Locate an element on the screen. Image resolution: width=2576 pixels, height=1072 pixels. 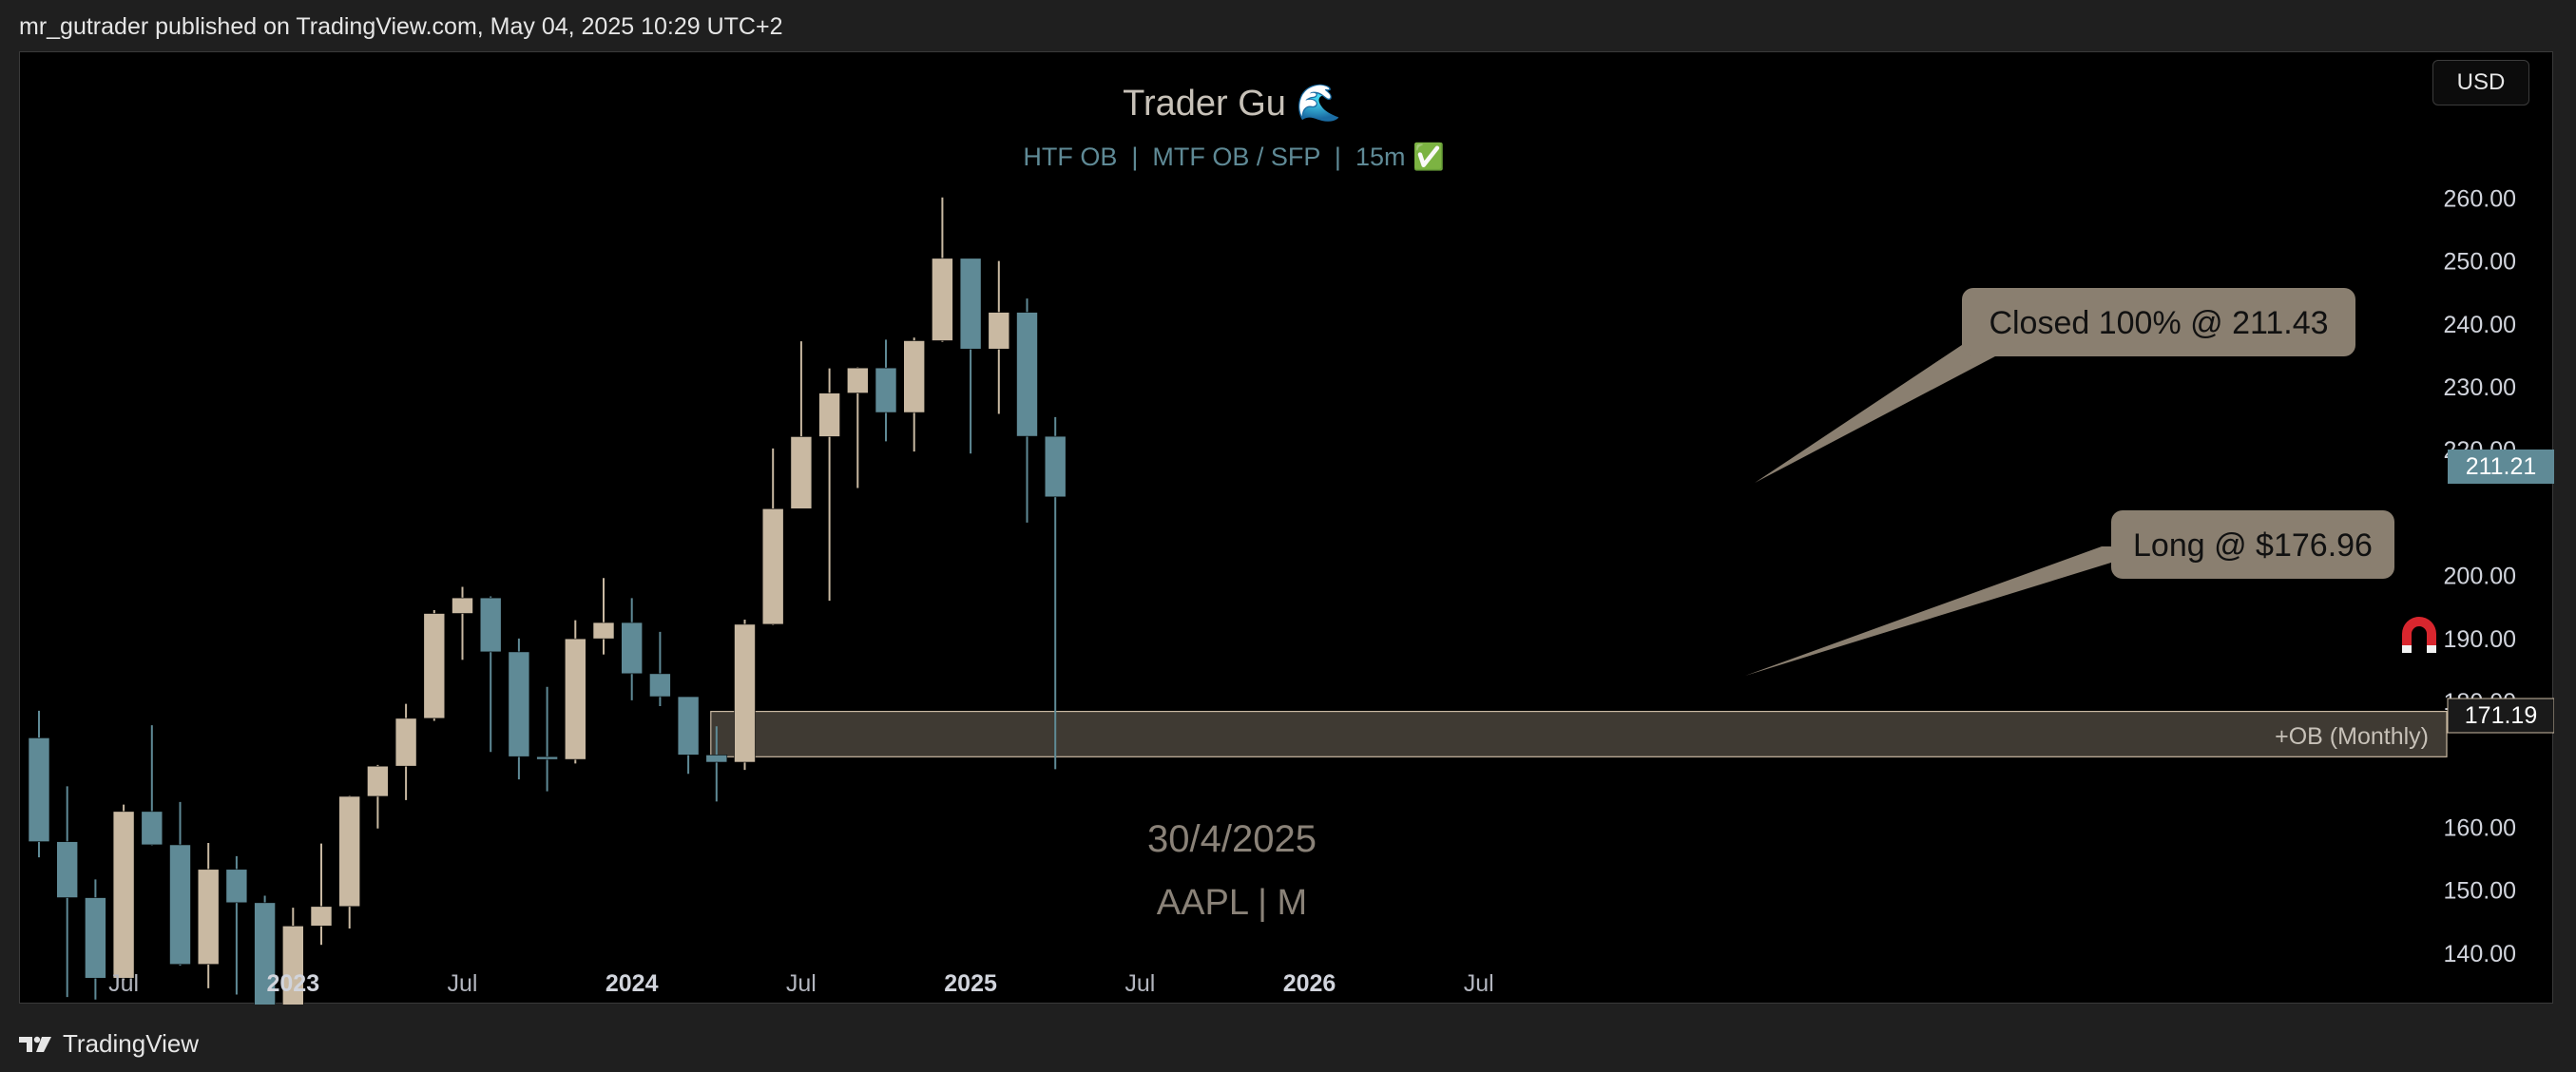
y-axis-tick-label: 240.00 is located at coordinates (2480, 325).